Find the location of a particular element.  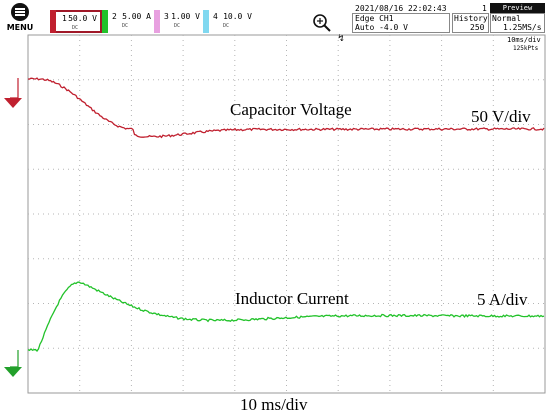

datetime: 2021/08/16 22:02:43 is located at coordinates (401, 8).